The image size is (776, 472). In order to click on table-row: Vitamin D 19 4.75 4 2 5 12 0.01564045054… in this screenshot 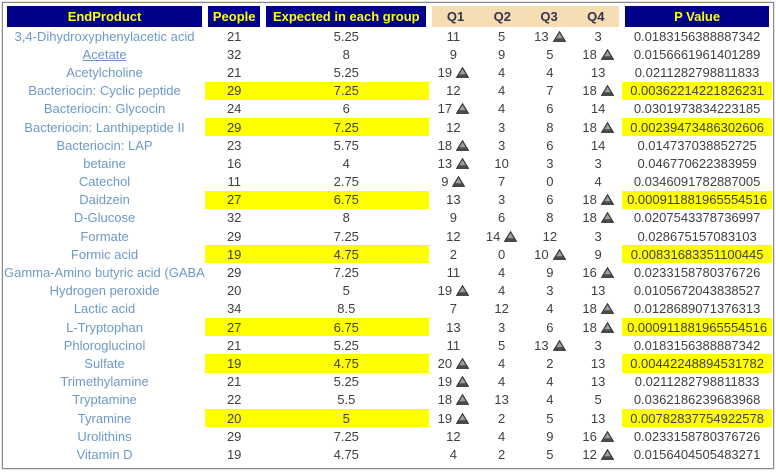, I will do `click(388, 454)`.